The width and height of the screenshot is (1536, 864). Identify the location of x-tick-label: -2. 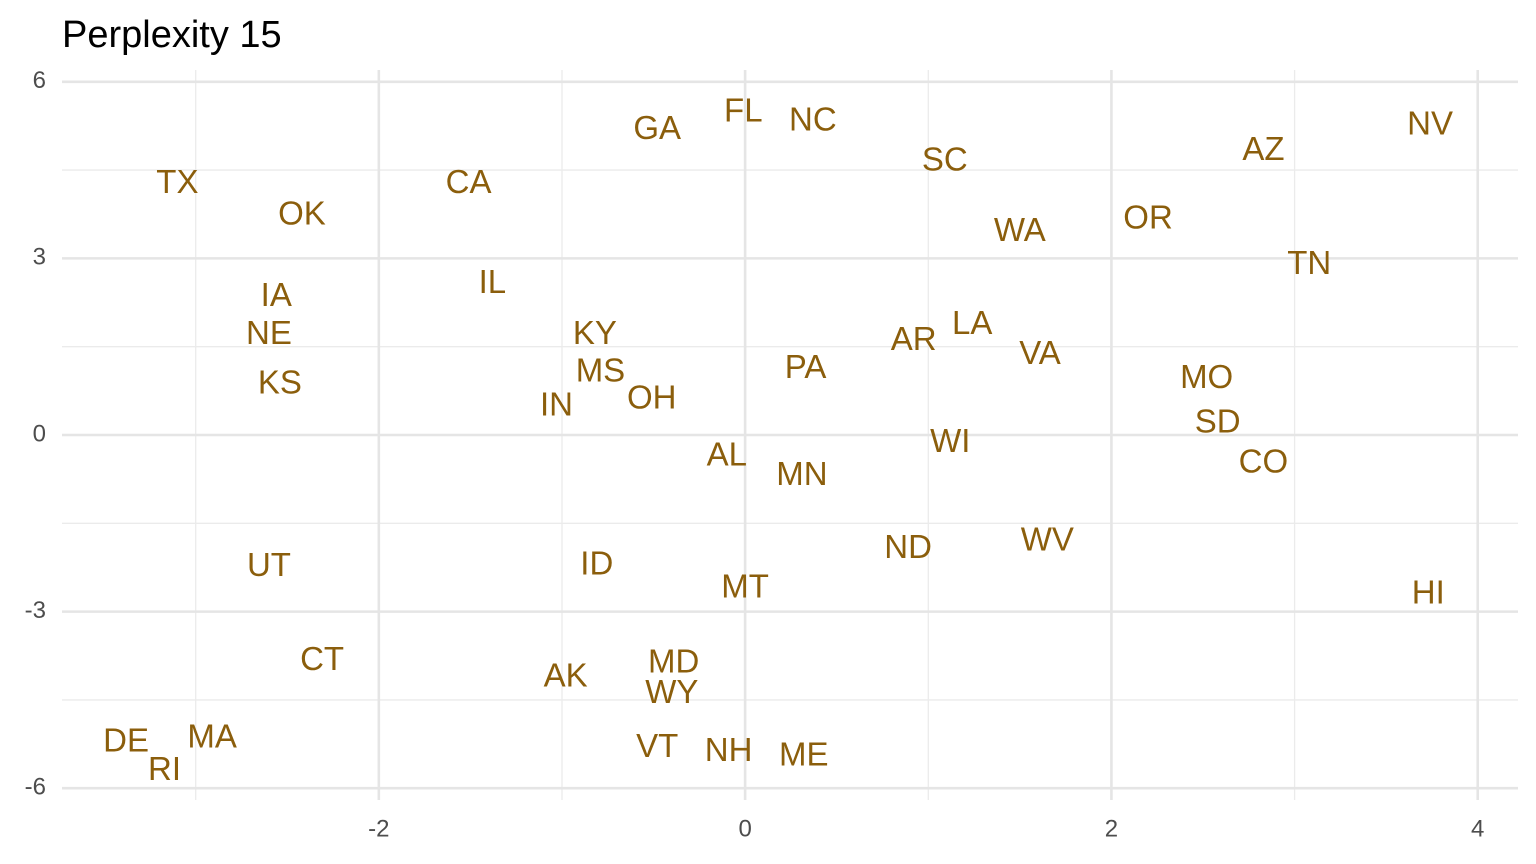
(378, 828).